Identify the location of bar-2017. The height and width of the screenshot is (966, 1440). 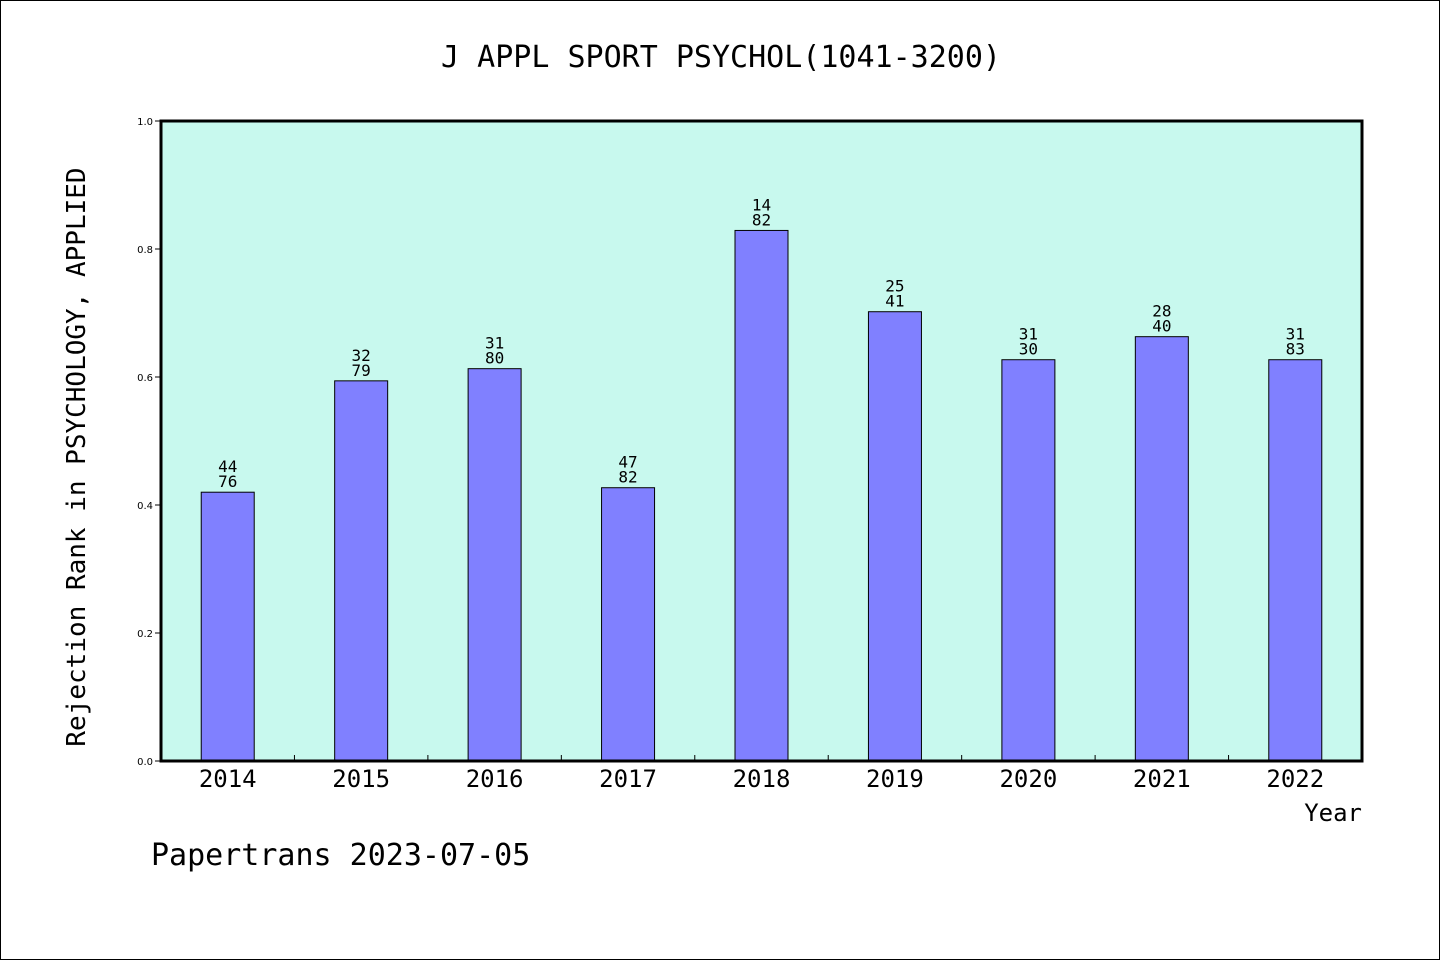
(628, 624).